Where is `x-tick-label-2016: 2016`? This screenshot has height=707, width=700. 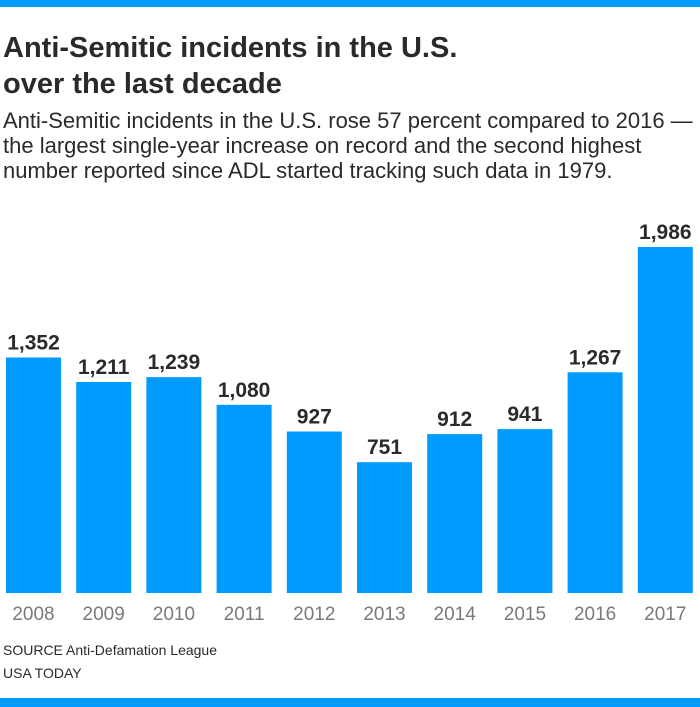 x-tick-label-2016: 2016 is located at coordinates (595, 614).